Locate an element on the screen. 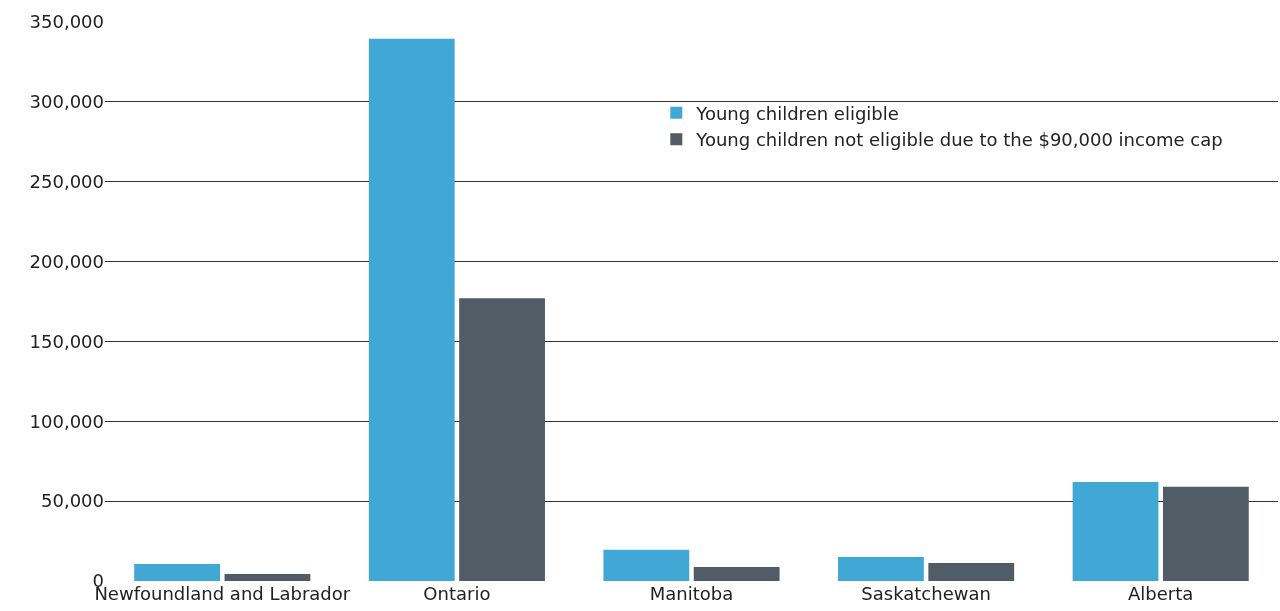 The image size is (1280, 611). y-tick-label: 200,000 is located at coordinates (66, 261).